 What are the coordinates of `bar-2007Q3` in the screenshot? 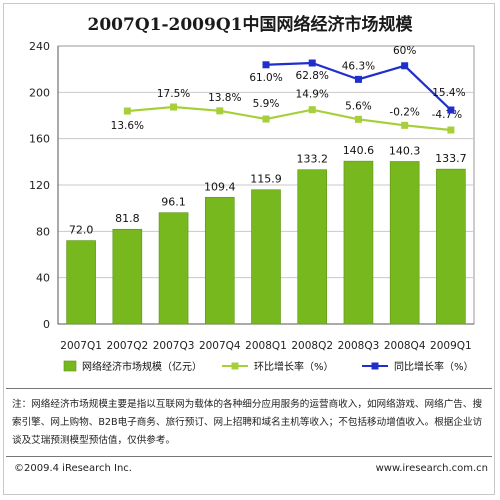 It's located at (173, 268).